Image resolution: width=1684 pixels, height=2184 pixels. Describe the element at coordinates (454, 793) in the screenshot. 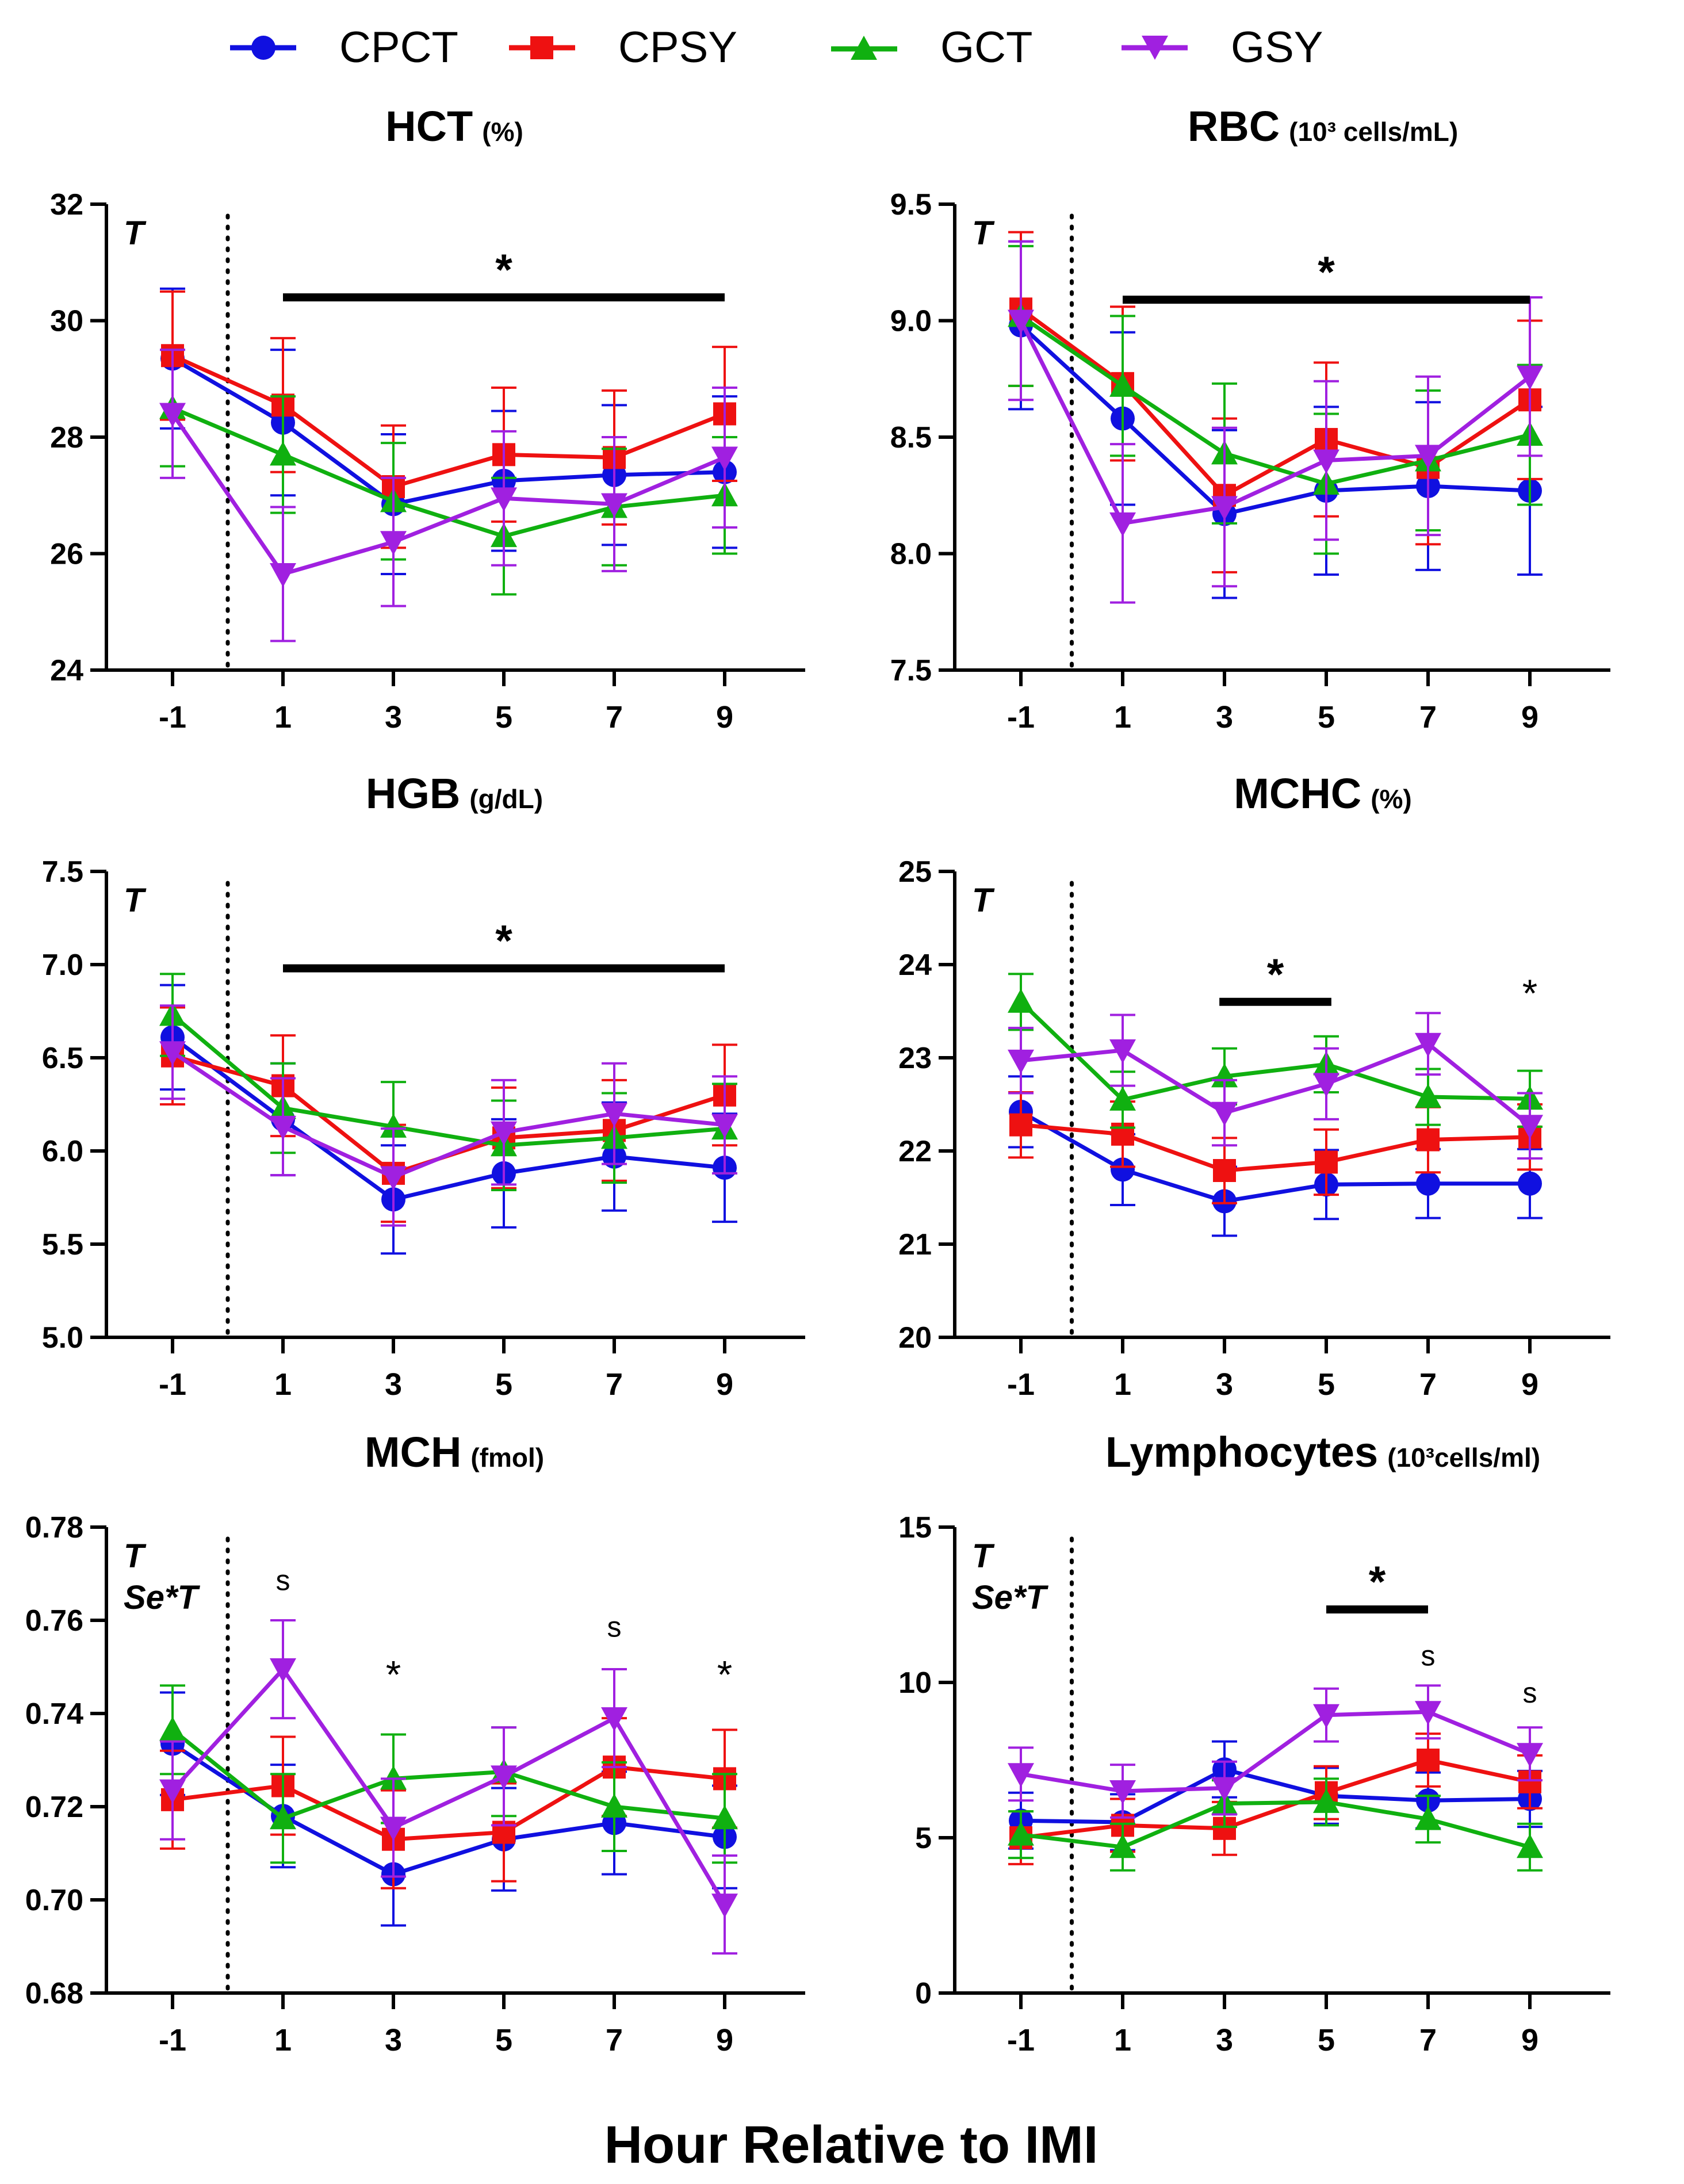

I see `panel-title: HGB (g/dL)` at that location.